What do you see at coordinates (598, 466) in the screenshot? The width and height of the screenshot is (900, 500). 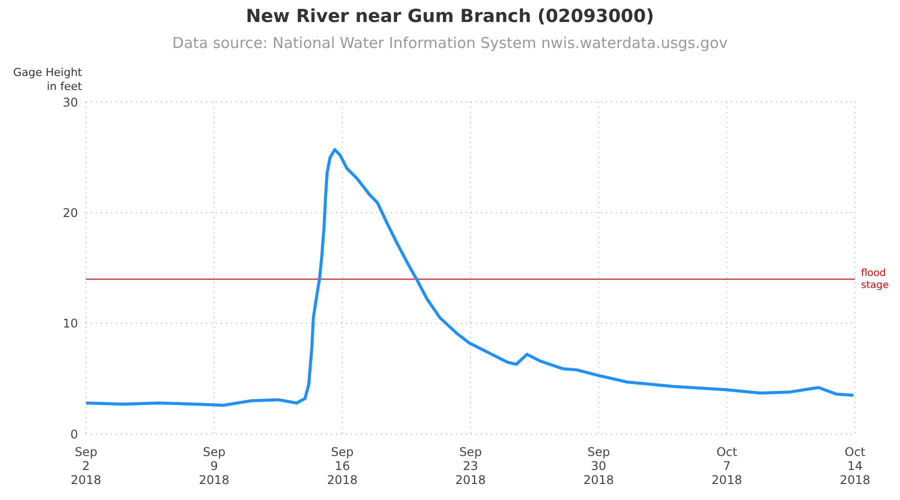 I see `x-tick-label: Sep 30 2018` at bounding box center [598, 466].